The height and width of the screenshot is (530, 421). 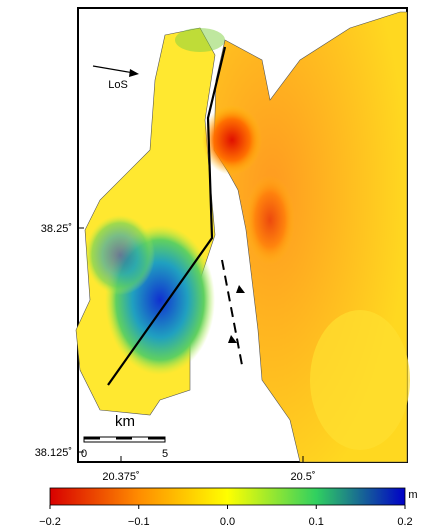 I want to click on lon-label: 20.375˚, so click(x=120, y=477).